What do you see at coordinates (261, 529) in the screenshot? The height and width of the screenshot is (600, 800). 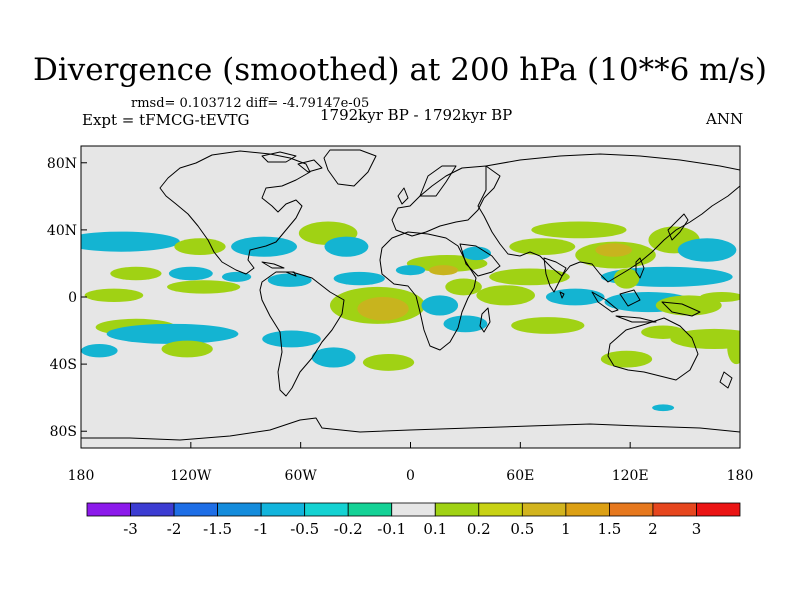 I see `colorbar-label-3: -1` at bounding box center [261, 529].